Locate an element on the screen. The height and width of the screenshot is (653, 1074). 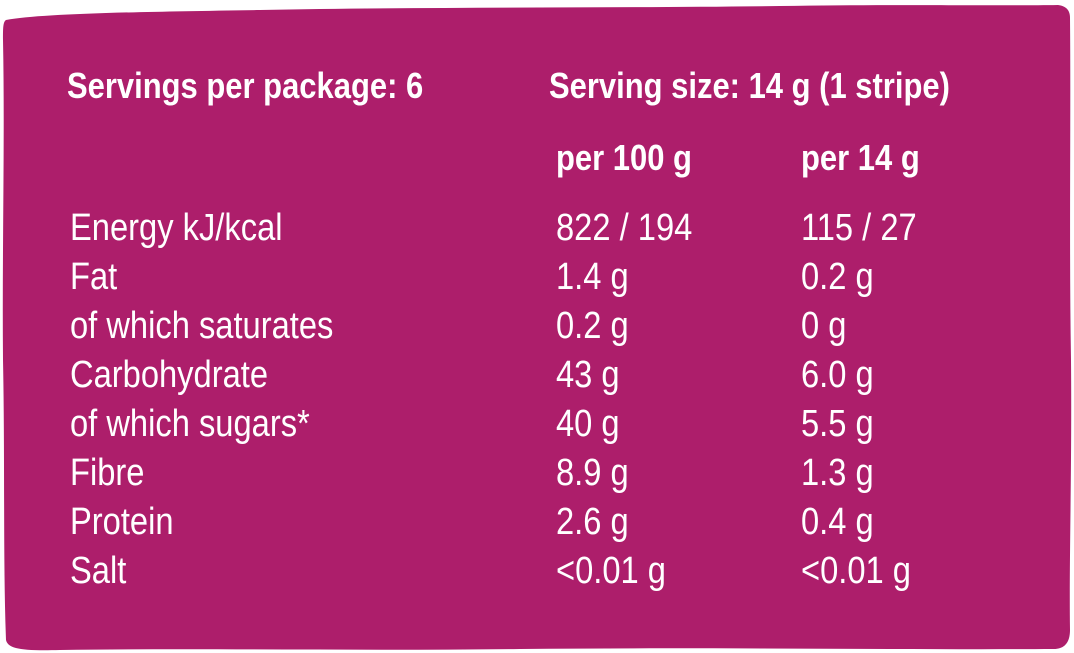
value-per-serving: 115 / 27 is located at coordinates (859, 228).